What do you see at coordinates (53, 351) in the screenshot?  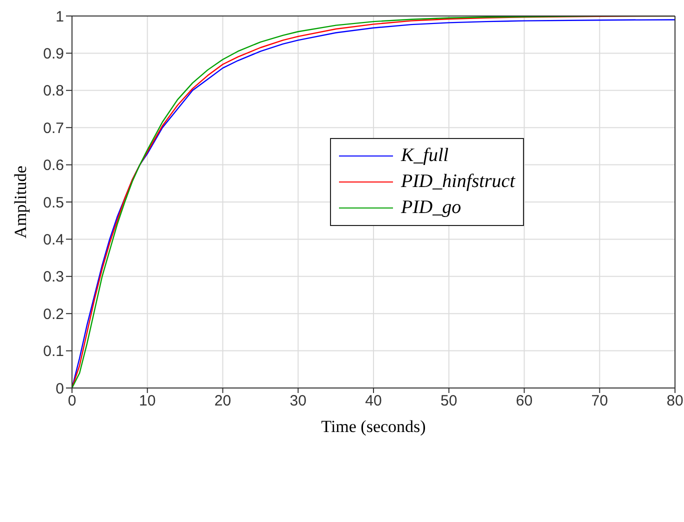 I see `y-tick-label: 0.1` at bounding box center [53, 351].